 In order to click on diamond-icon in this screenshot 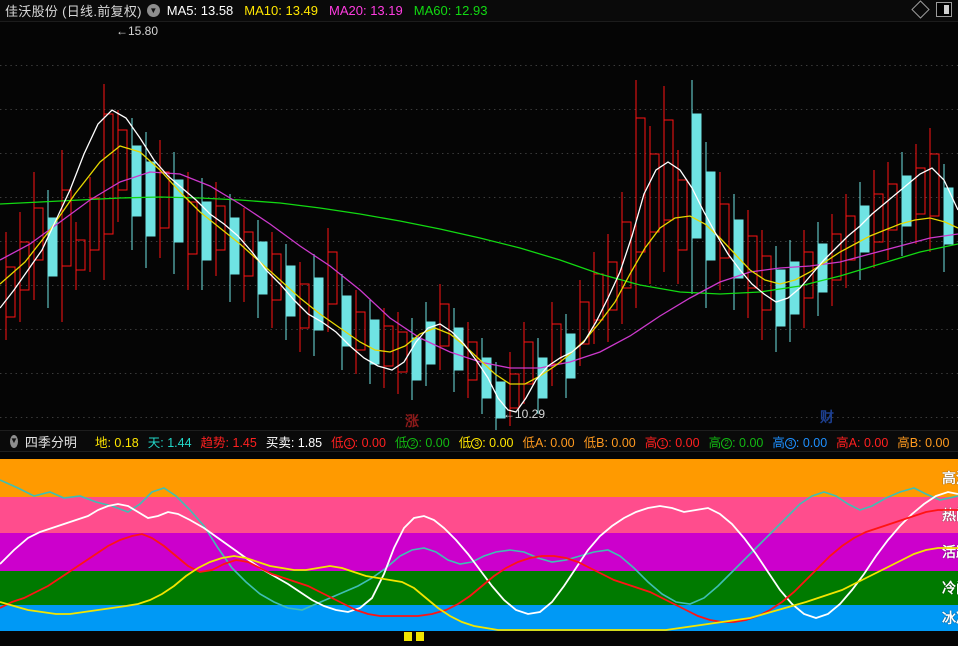, I will do `click(920, 9)`.